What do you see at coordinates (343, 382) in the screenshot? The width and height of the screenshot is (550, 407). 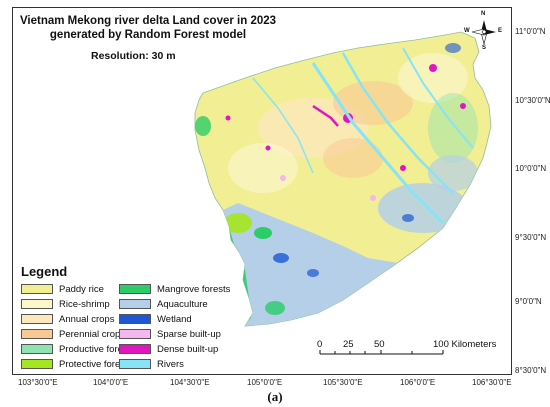 I see `lon-tick-5: 105°30'0"E` at bounding box center [343, 382].